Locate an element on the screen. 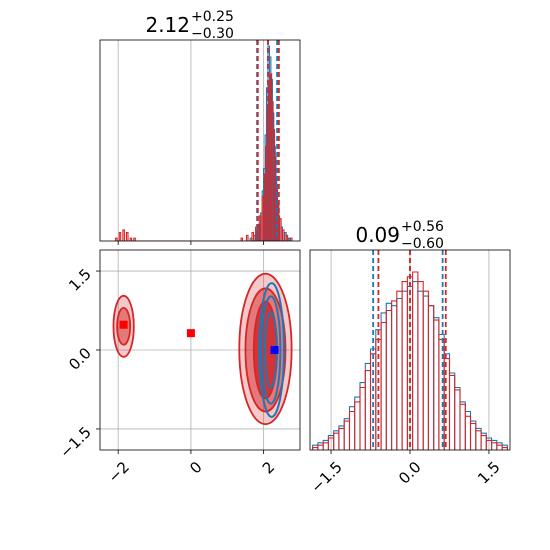 The image size is (550, 550). marginal-param1-panel is located at coordinates (410, 350).